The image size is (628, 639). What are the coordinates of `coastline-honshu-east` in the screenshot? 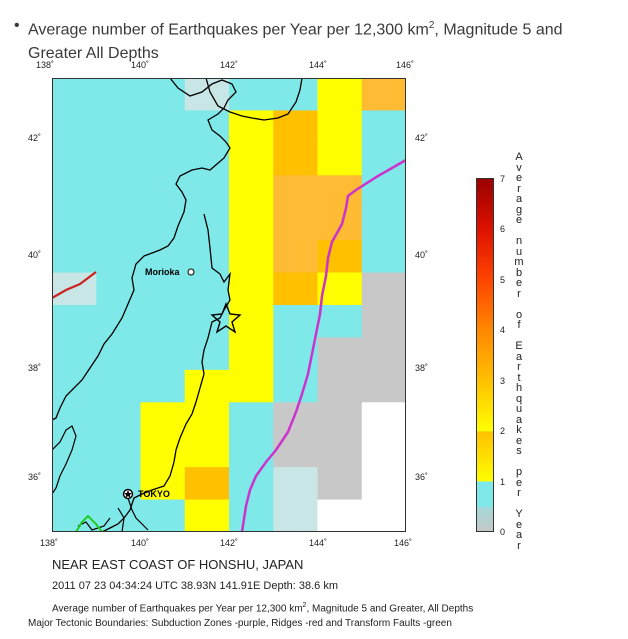 It's located at (166, 372).